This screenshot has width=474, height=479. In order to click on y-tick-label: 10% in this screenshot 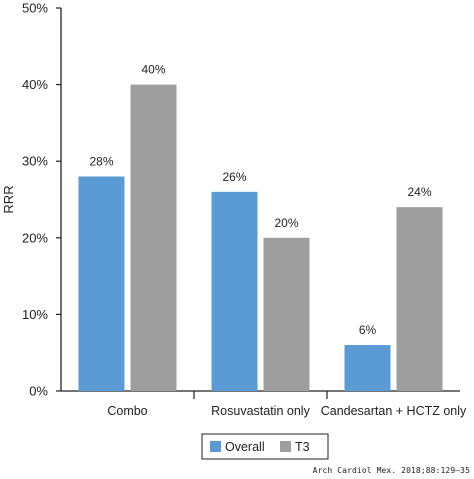, I will do `click(35, 314)`.